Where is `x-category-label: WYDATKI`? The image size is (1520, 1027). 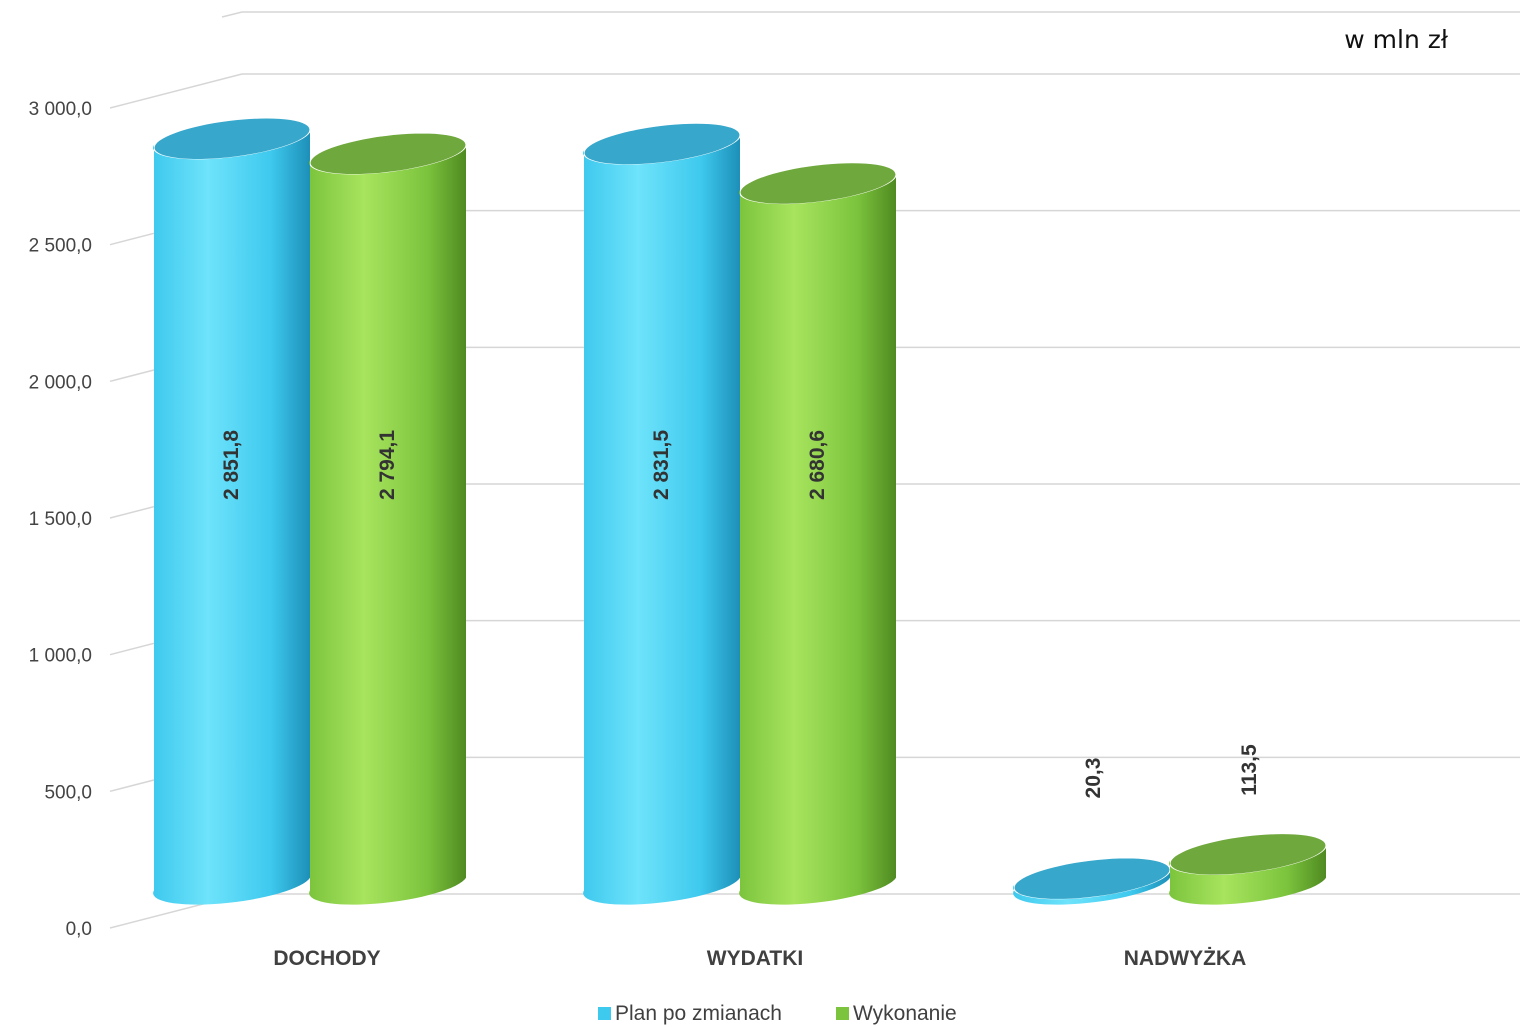 x-category-label: WYDATKI is located at coordinates (755, 958).